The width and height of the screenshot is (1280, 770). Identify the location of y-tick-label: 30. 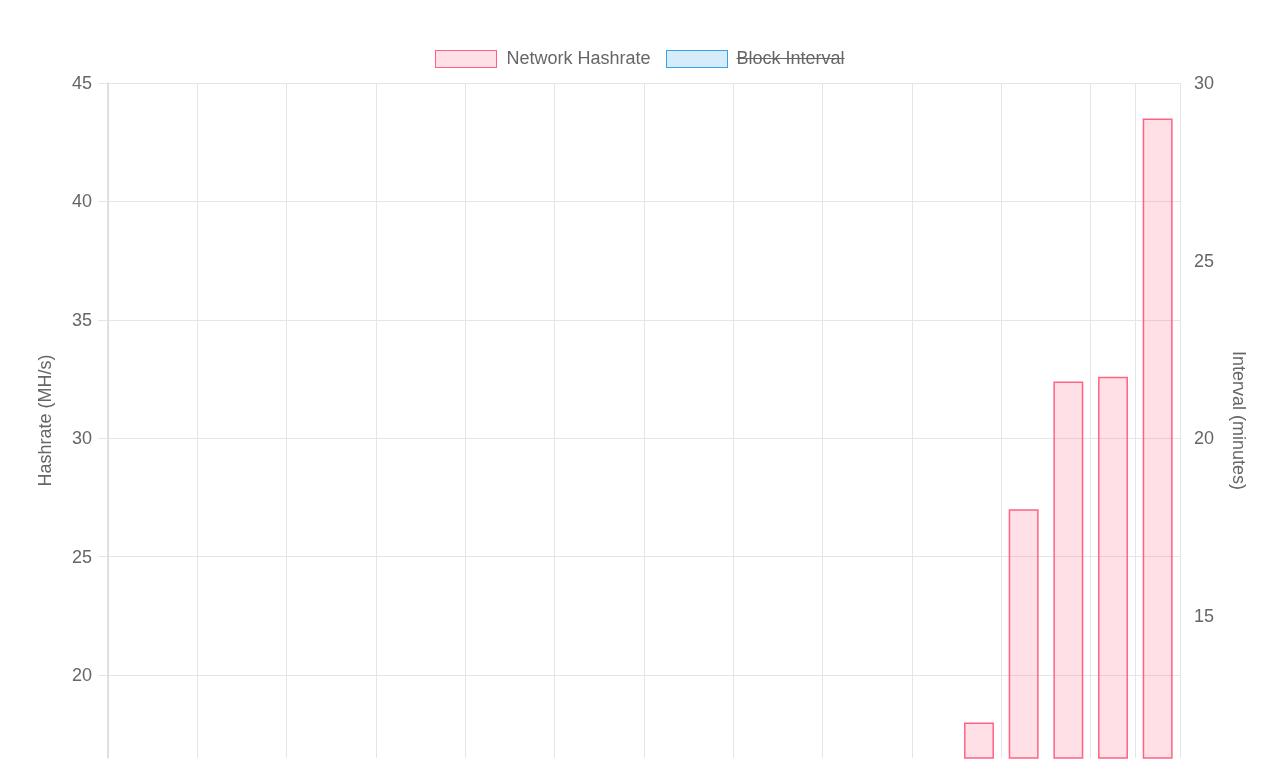
(81, 438).